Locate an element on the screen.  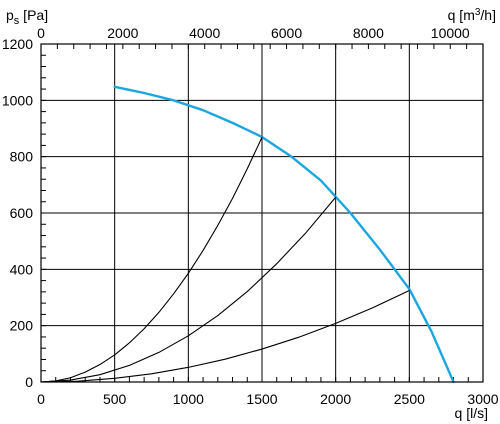
y-tick-label: 0 is located at coordinates (29, 382).